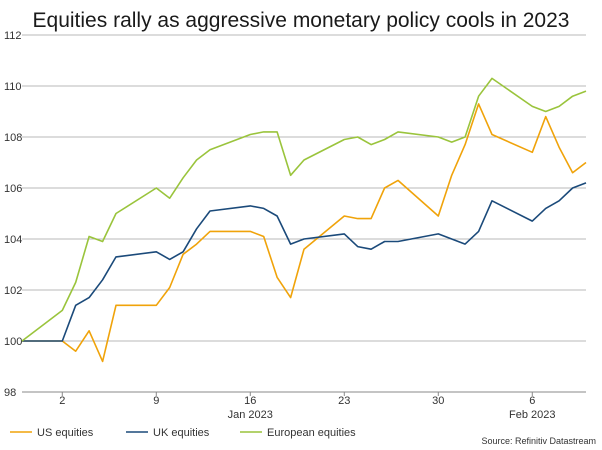 This screenshot has width=602, height=450. I want to click on x-tick-label: 2, so click(62, 401).